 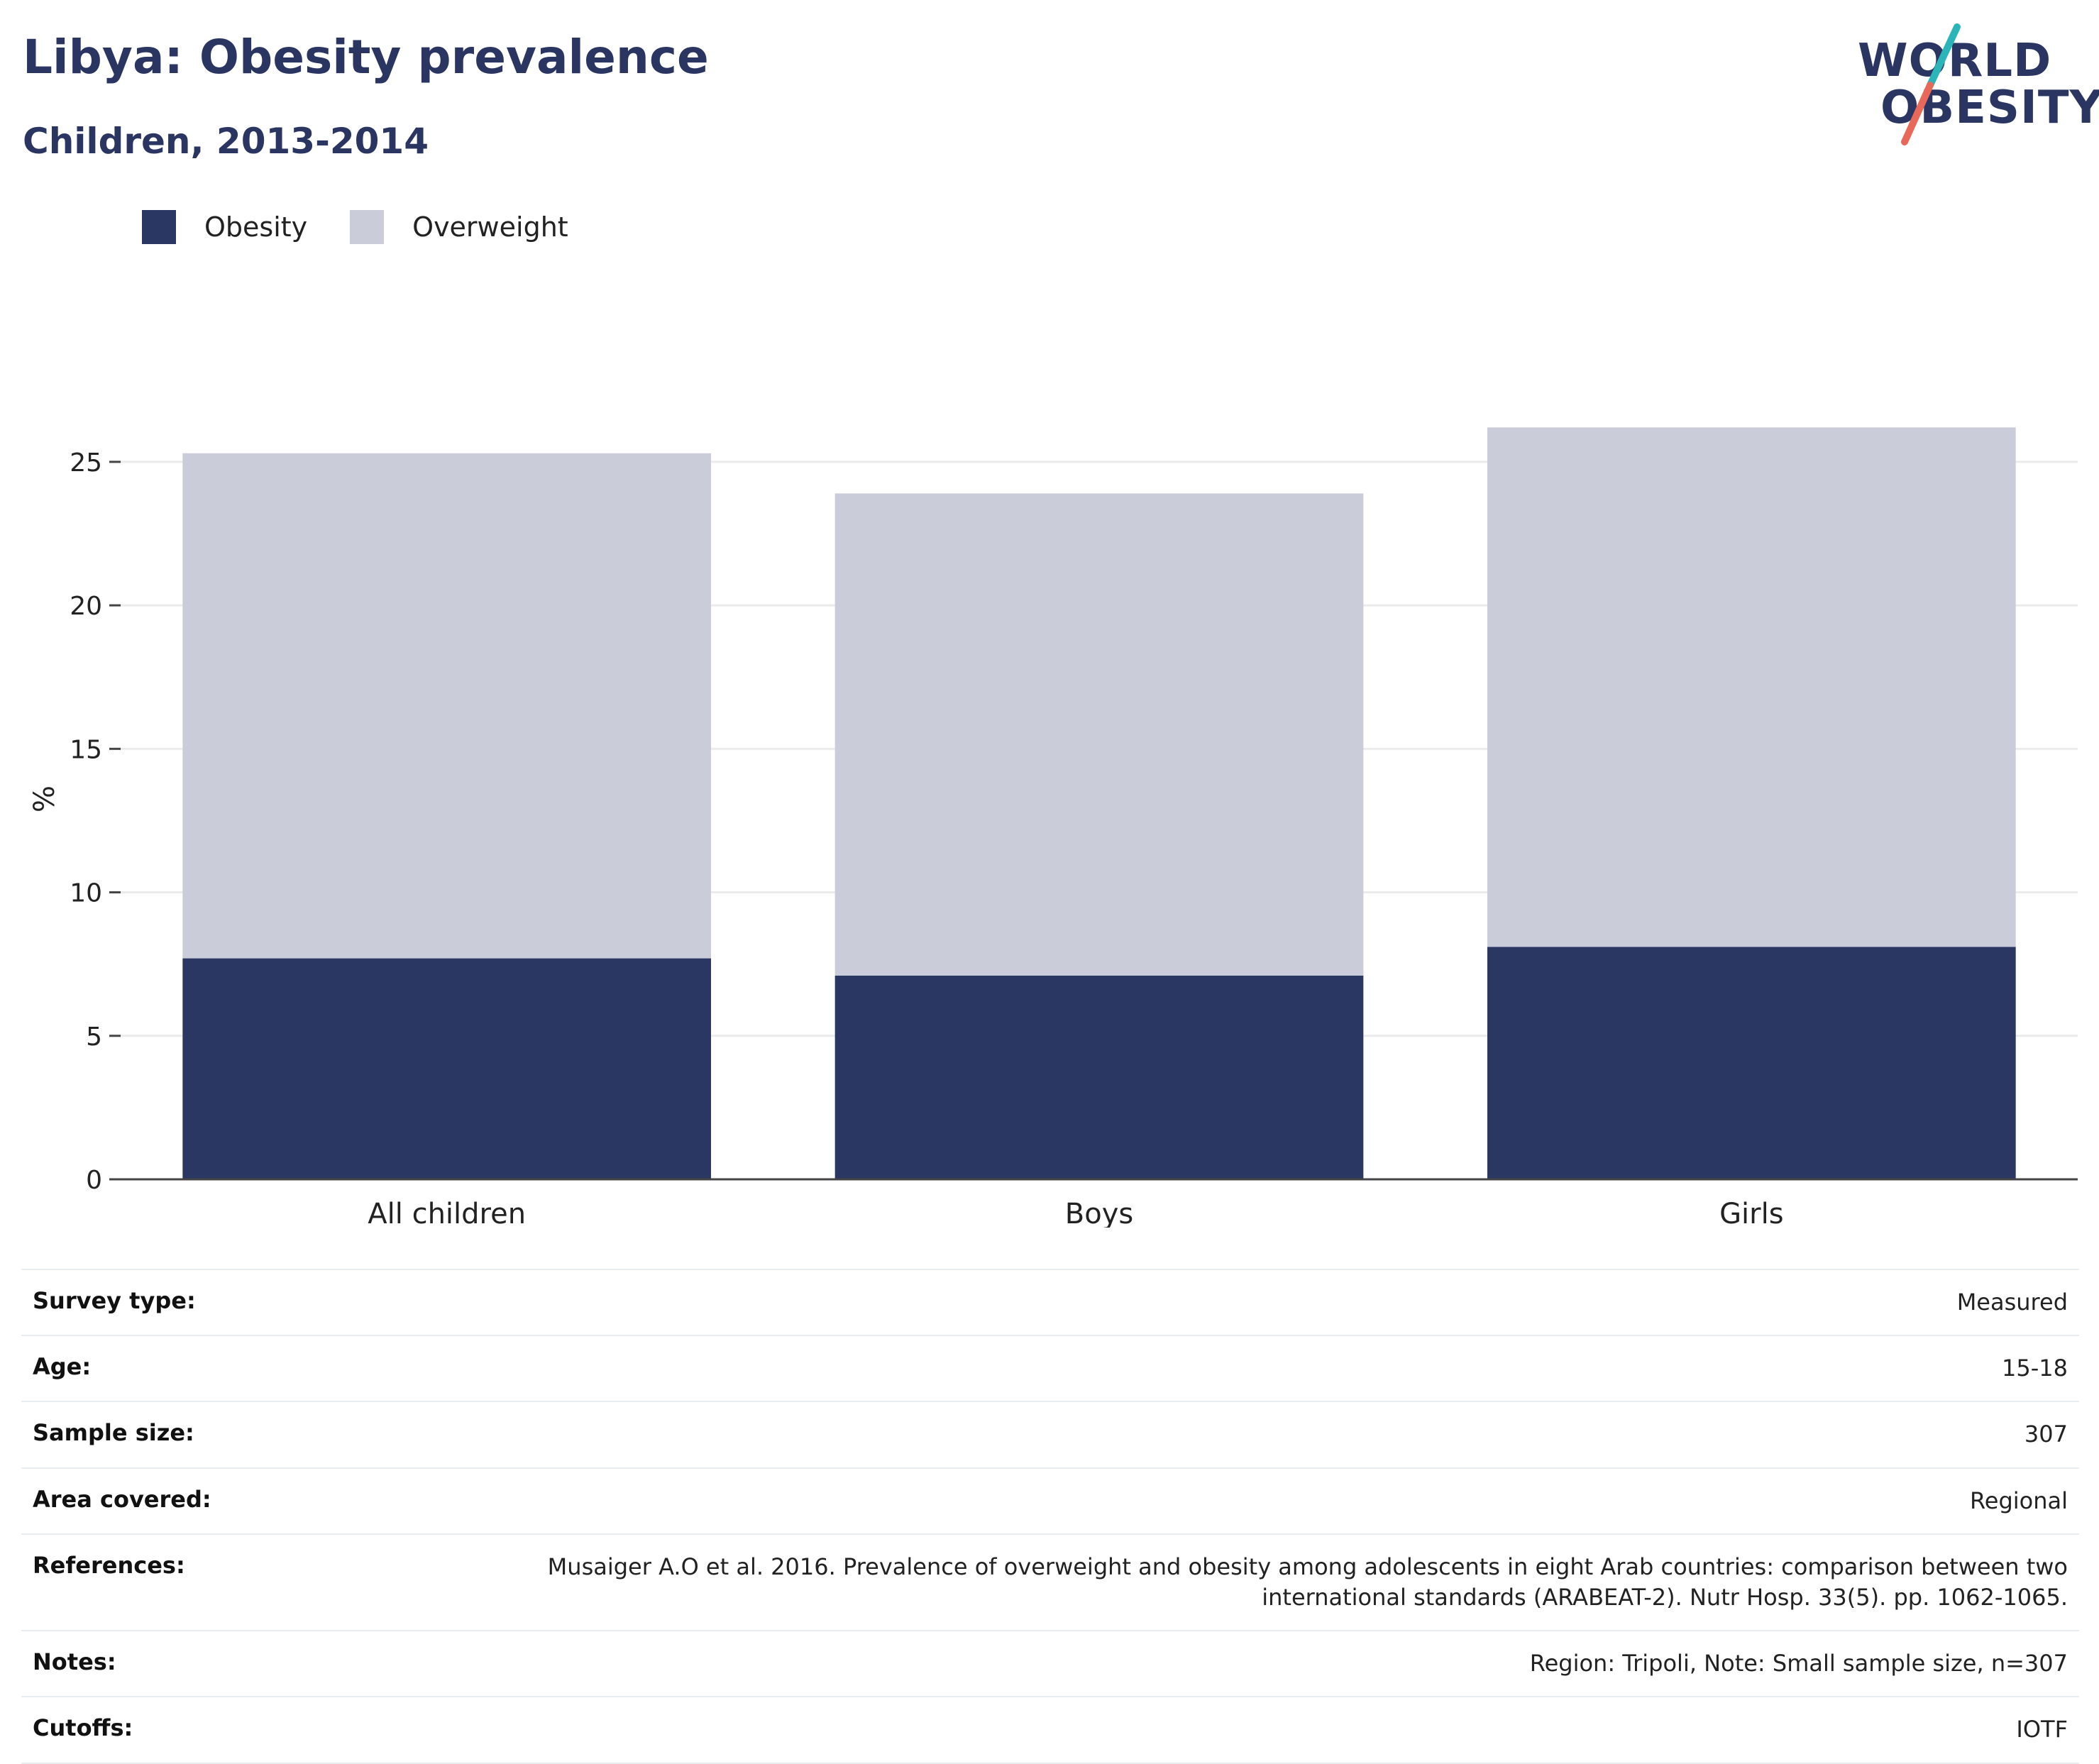 What do you see at coordinates (2018, 1500) in the screenshot?
I see `info-value: Regional` at bounding box center [2018, 1500].